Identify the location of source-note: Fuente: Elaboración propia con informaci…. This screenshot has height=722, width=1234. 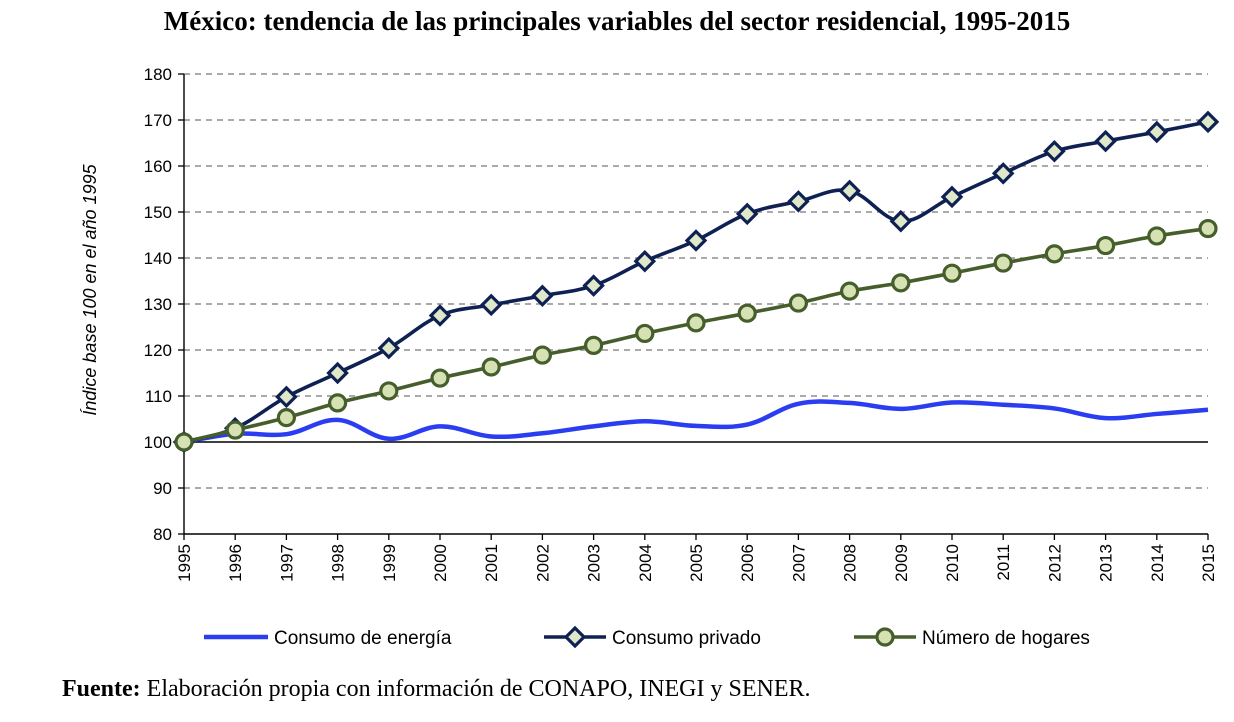
(436, 689).